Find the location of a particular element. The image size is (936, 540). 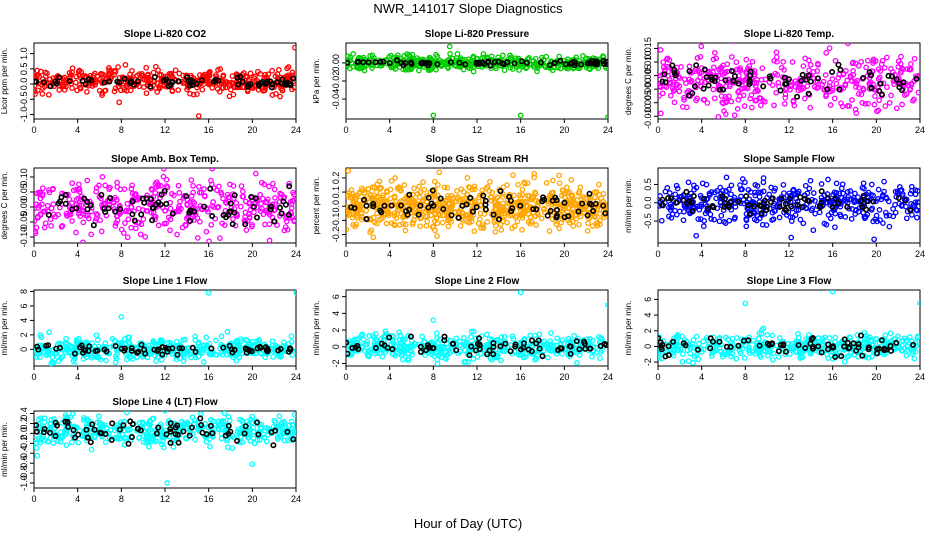

panel-title: Slope Li-820 Temp. is located at coordinates (789, 34).